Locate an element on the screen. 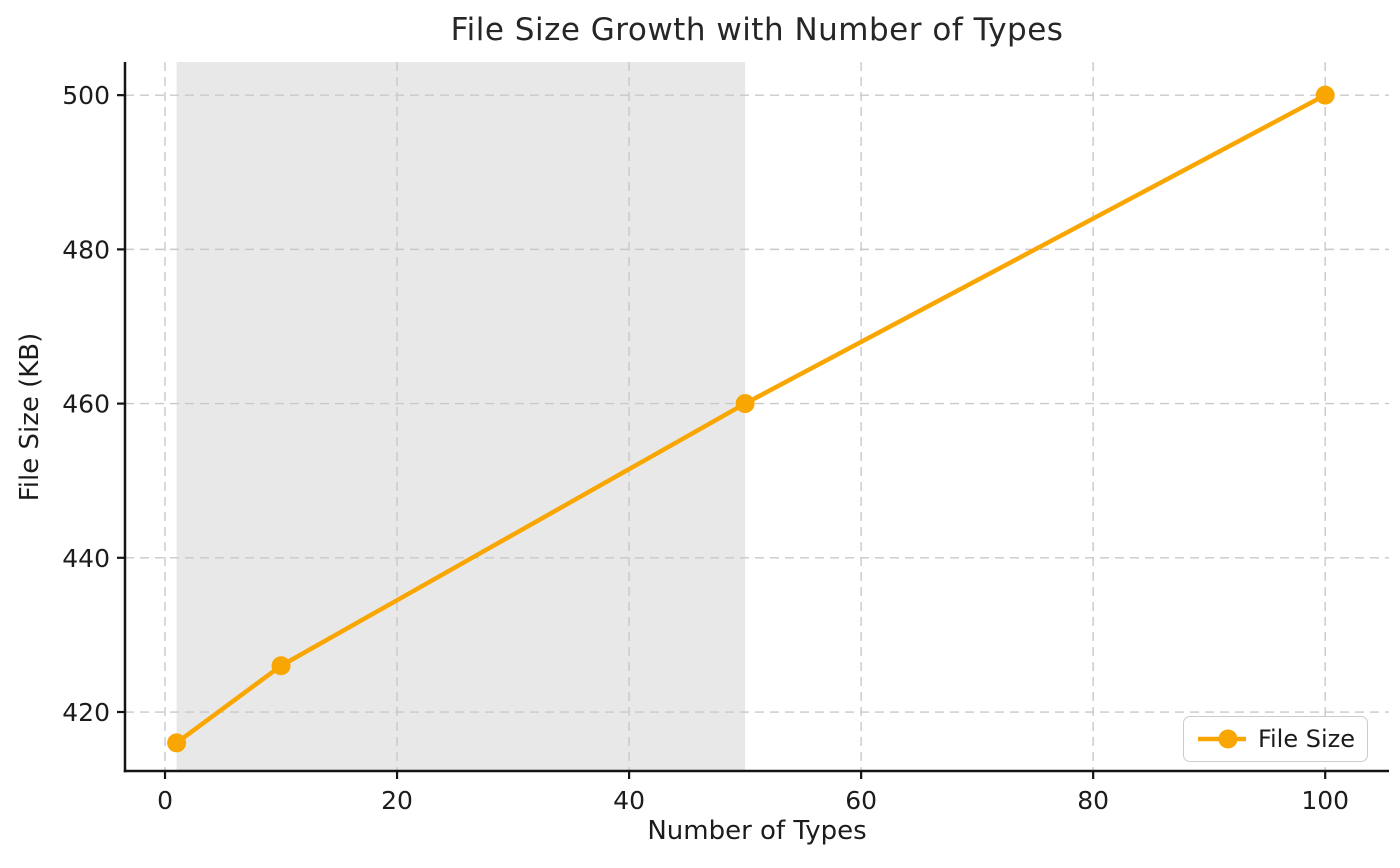 This screenshot has width=1400, height=868. y-tick-label: 460 is located at coordinates (86, 404).